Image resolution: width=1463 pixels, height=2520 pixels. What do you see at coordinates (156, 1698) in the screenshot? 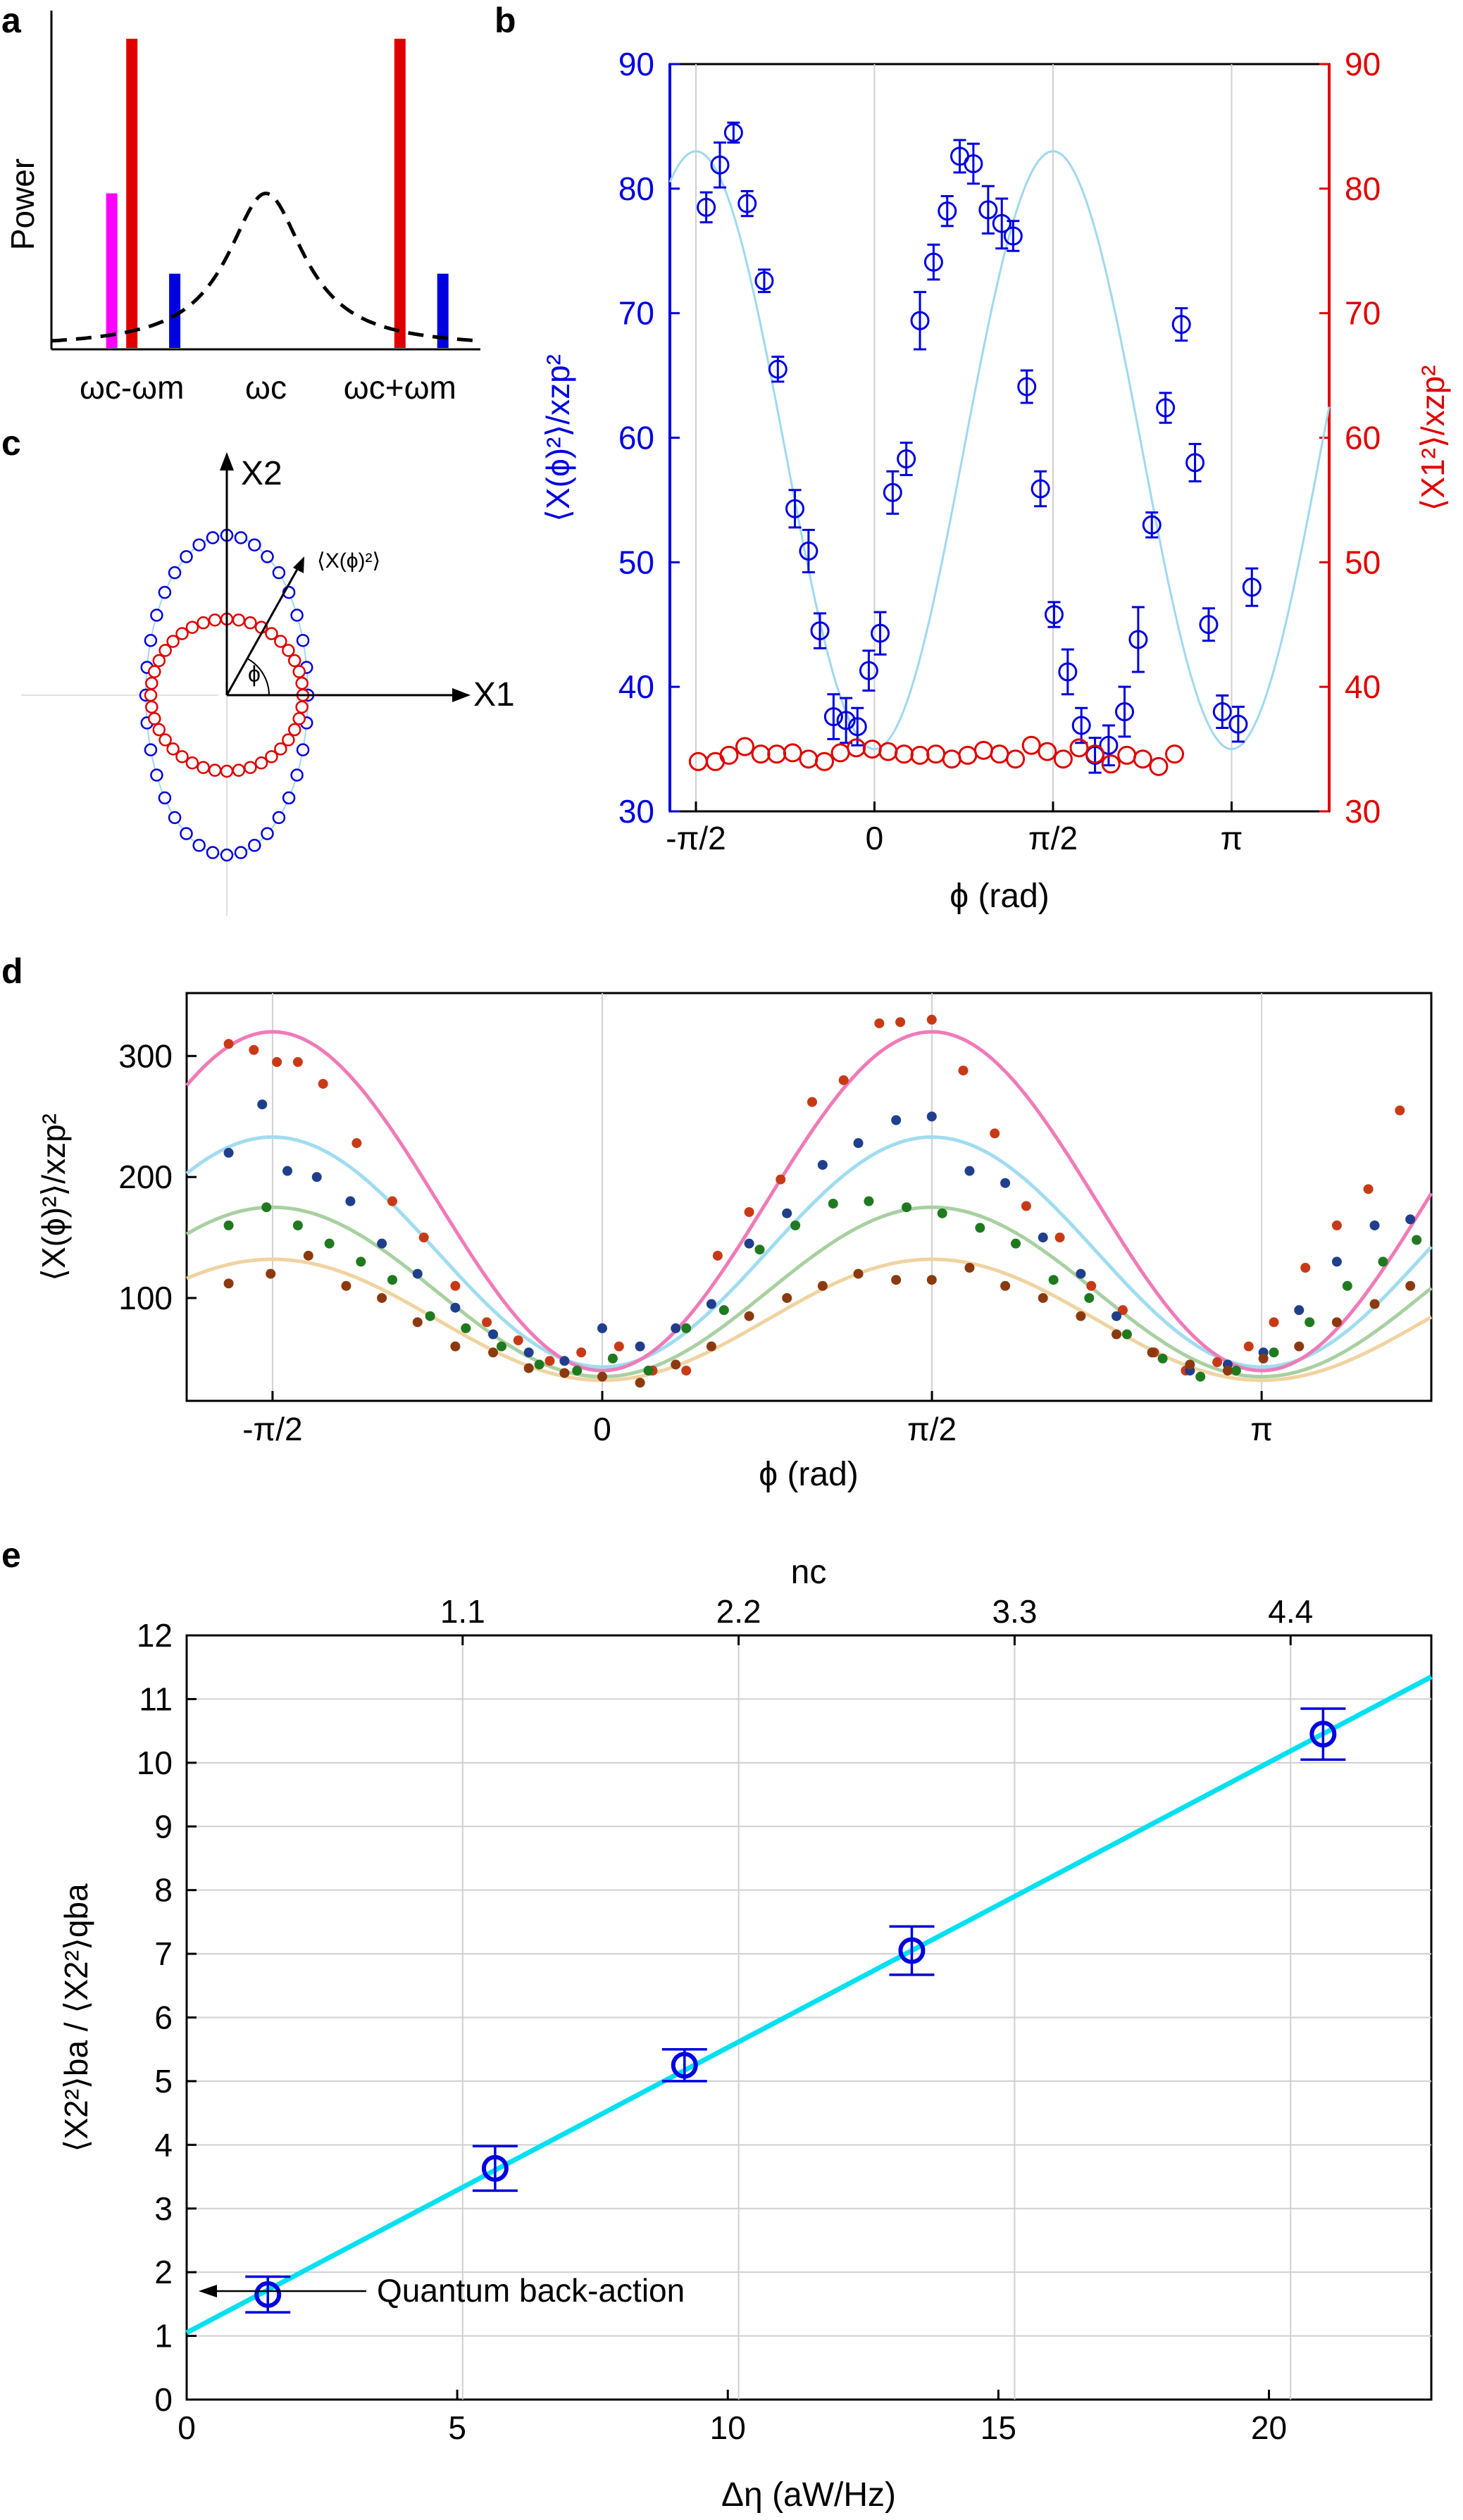
I see `panel-e-ytick-label-11: 11` at bounding box center [156, 1698].